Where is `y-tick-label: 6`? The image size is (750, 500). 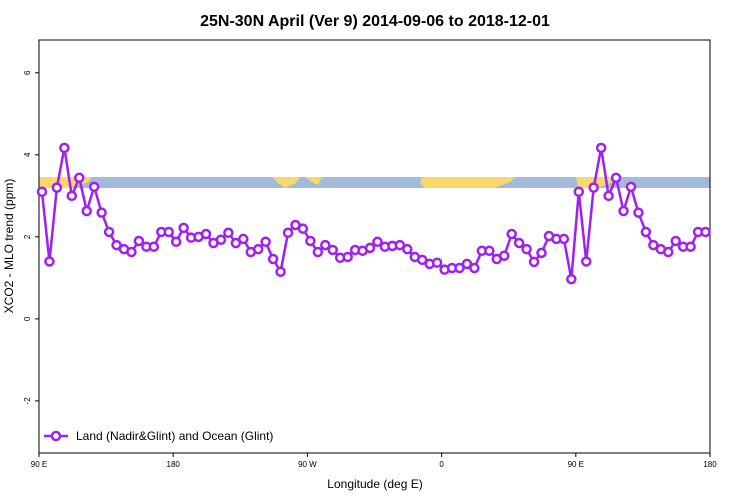
y-tick-label: 6 is located at coordinates (27, 72).